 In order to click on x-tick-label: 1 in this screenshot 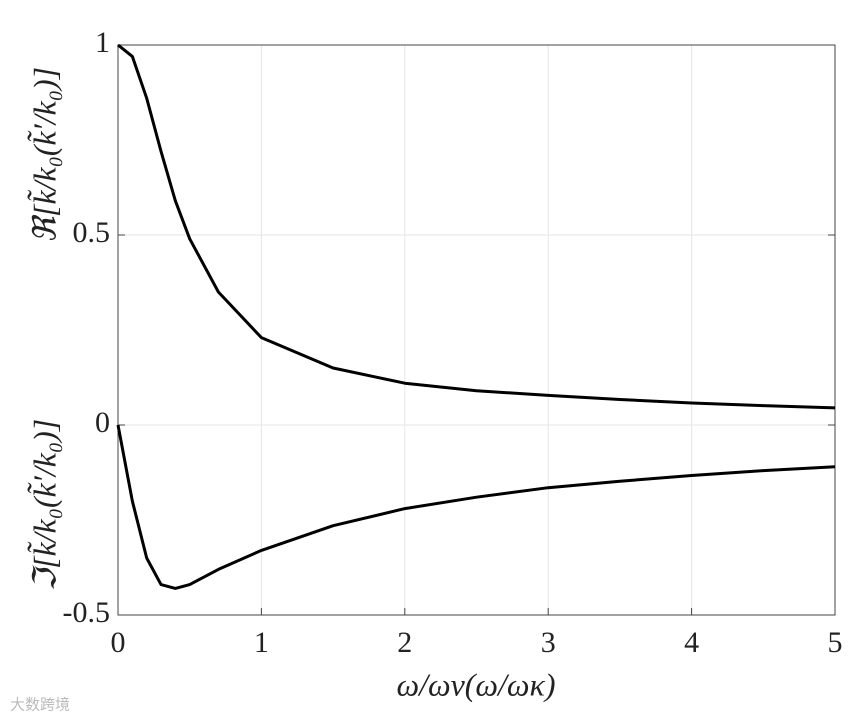, I will do `click(261, 642)`.